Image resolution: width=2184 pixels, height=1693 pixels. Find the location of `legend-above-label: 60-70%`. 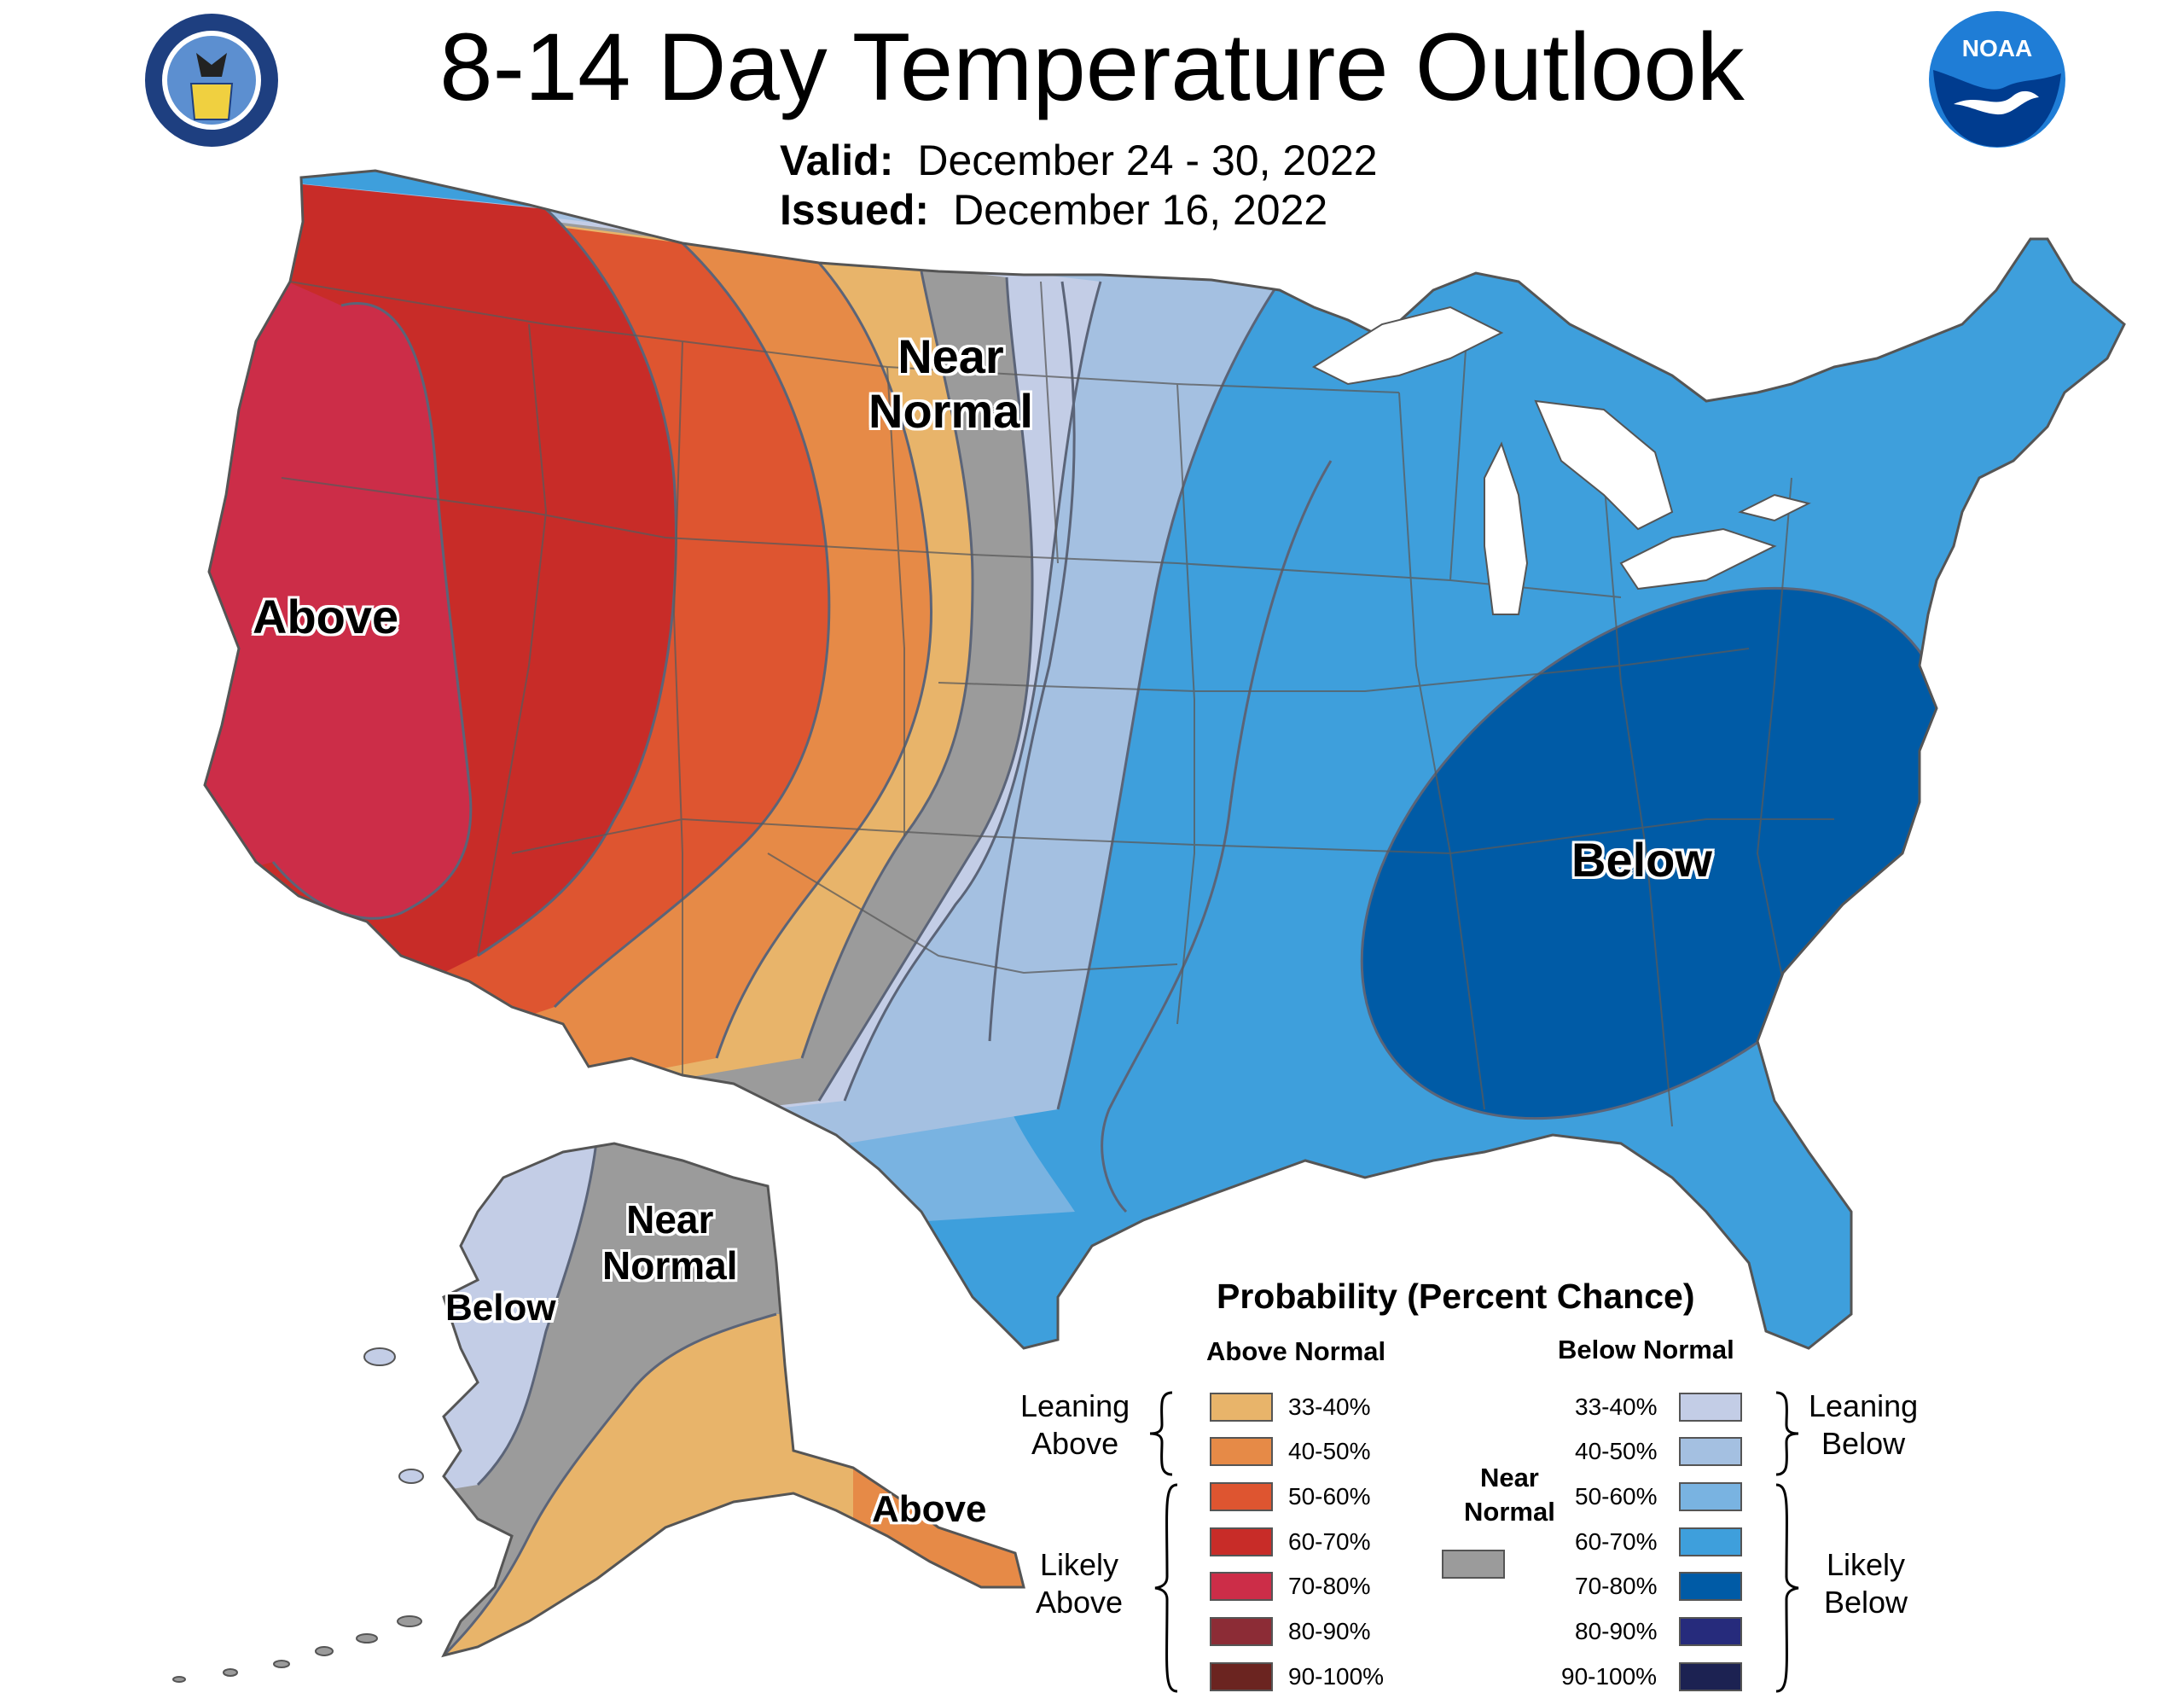

legend-above-label: 60-70% is located at coordinates (1329, 1541).